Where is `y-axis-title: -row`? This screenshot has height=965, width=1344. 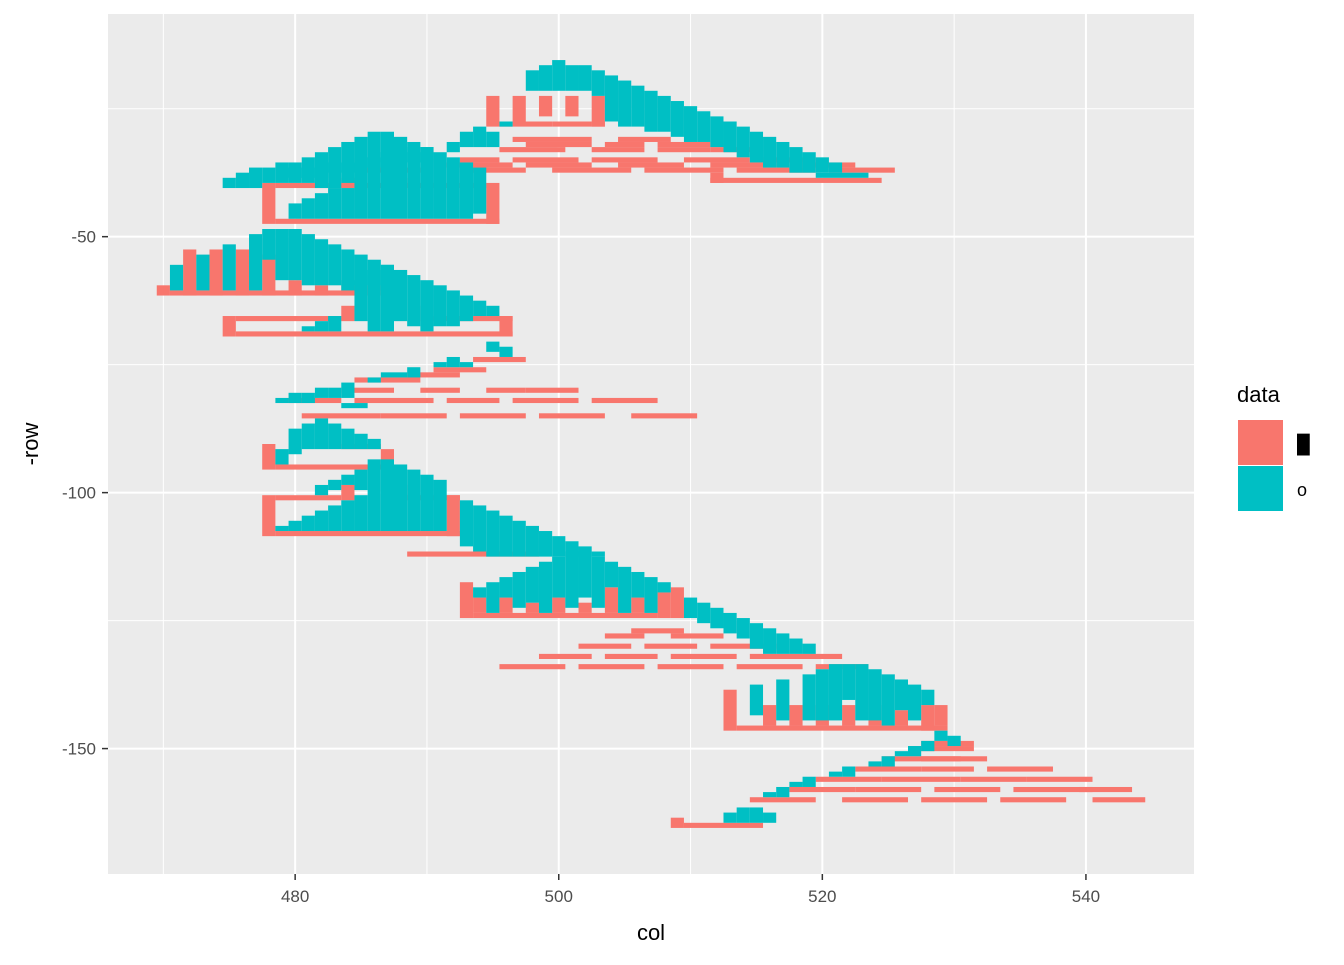 y-axis-title: -row is located at coordinates (30, 444).